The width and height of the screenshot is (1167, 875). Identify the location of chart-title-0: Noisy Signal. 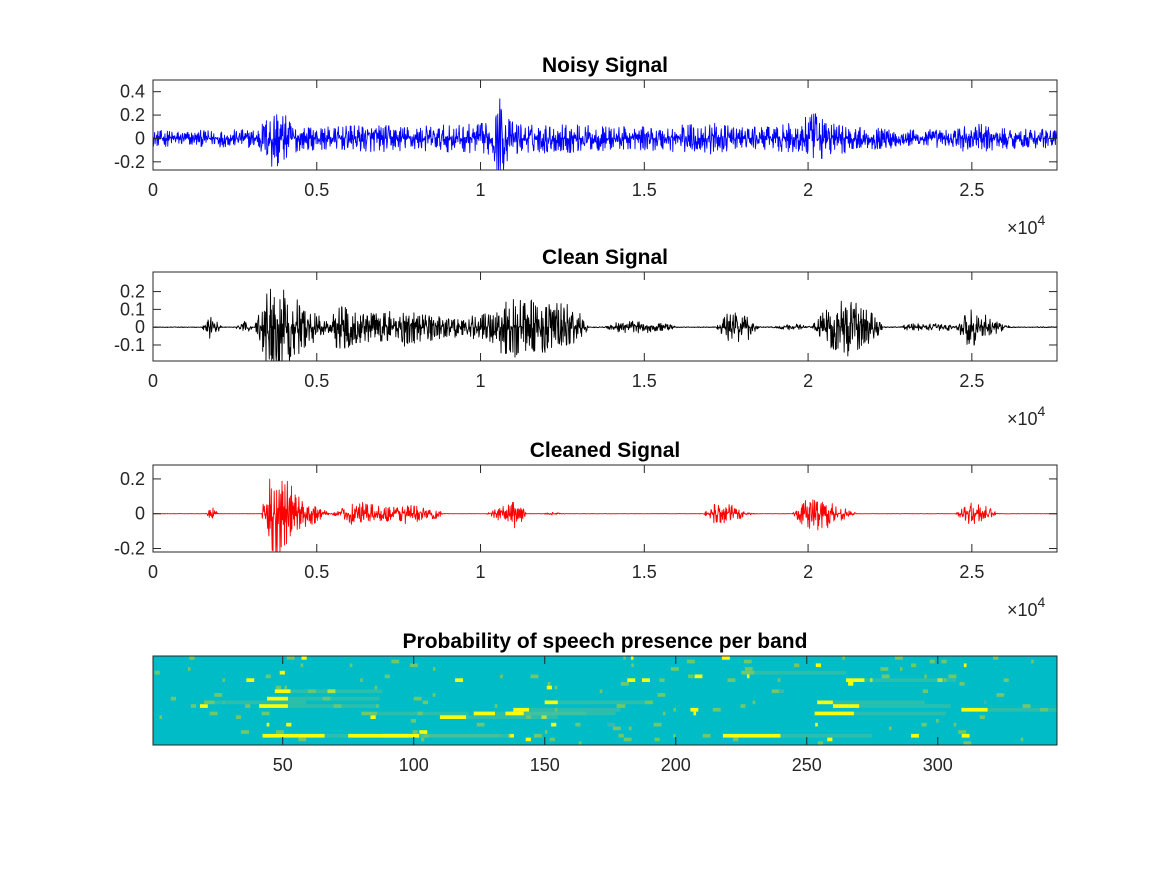
(605, 65).